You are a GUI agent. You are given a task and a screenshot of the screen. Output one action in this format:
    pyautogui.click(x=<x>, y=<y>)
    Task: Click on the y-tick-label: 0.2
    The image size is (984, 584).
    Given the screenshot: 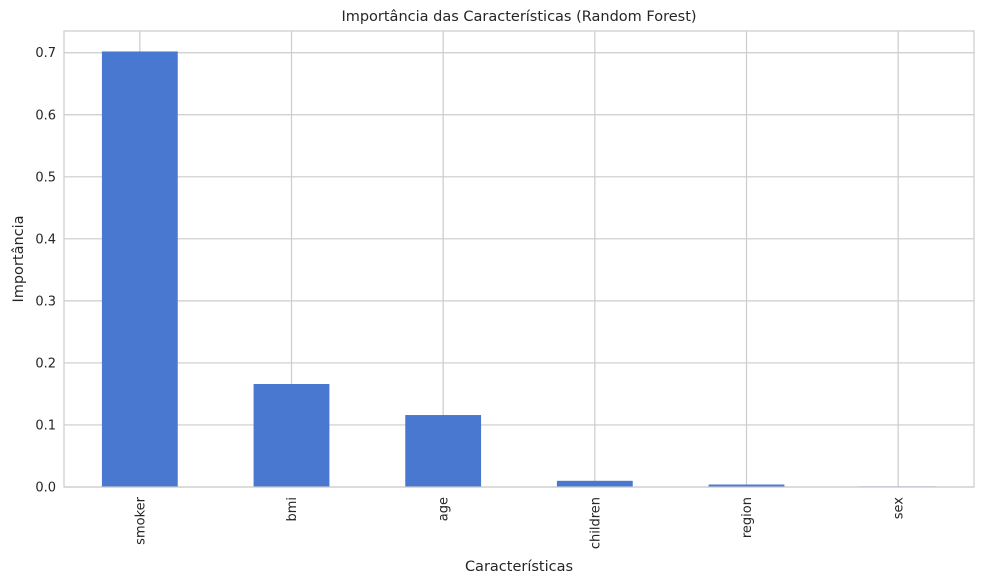 What is the action you would take?
    pyautogui.click(x=45, y=363)
    